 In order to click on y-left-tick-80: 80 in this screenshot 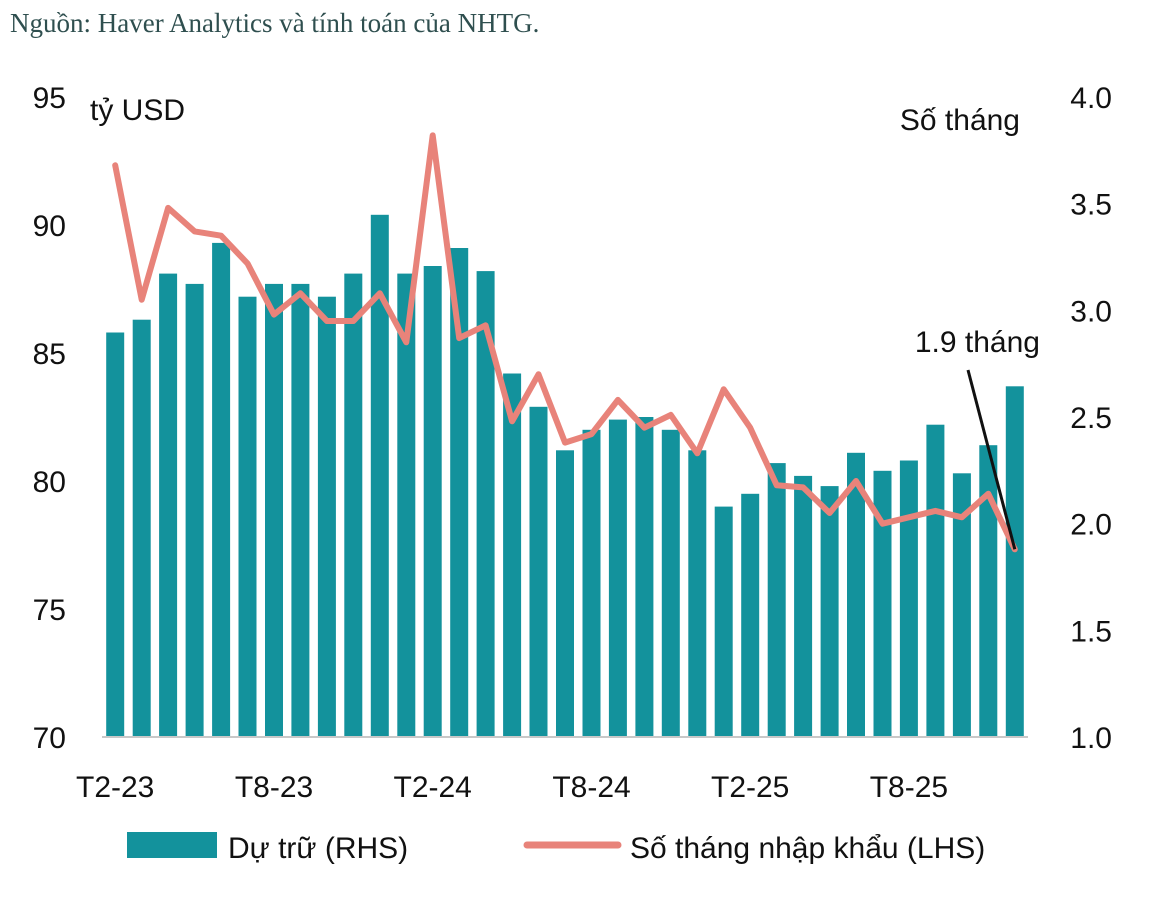, I will do `click(49, 482)`.